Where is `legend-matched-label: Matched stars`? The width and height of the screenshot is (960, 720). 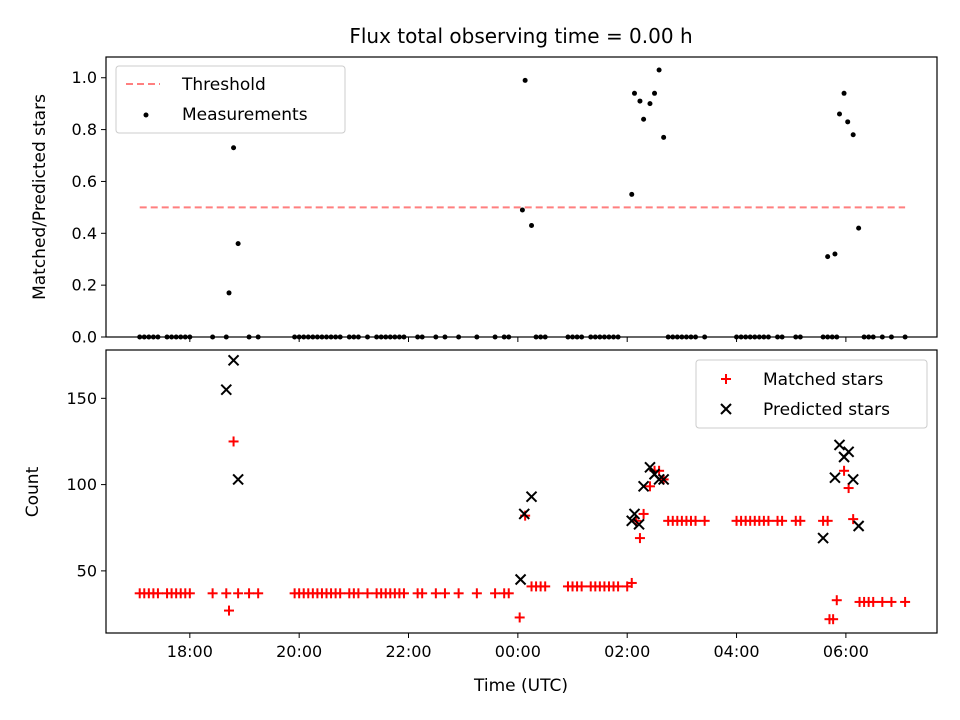 legend-matched-label: Matched stars is located at coordinates (823, 380).